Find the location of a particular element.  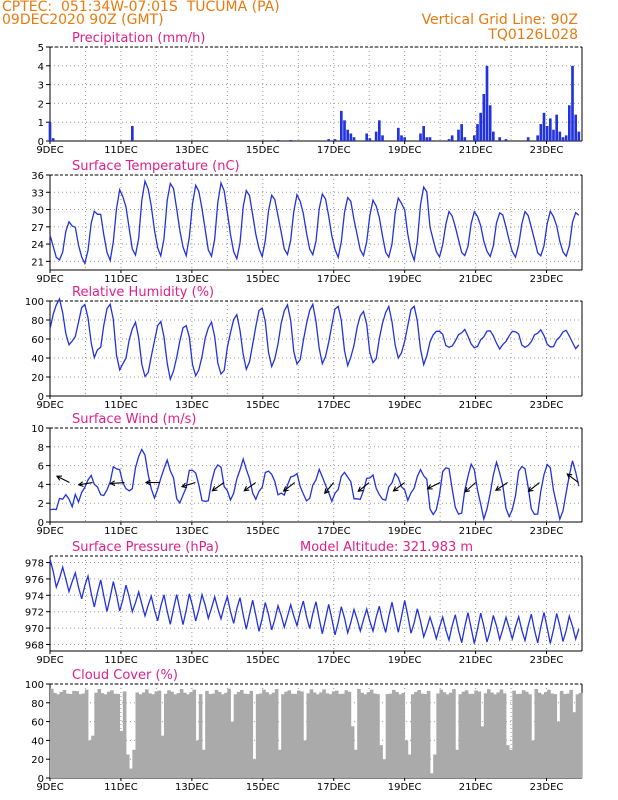

y-tick-label: 4 is located at coordinates (41, 67).